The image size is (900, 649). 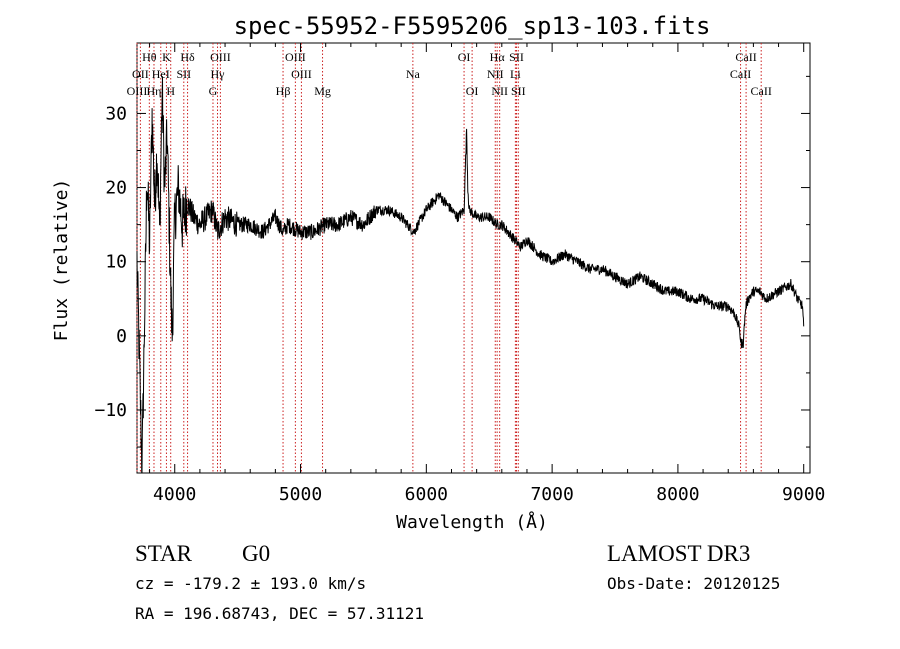 I want to click on x-tick-label: 4000, so click(x=174, y=494).